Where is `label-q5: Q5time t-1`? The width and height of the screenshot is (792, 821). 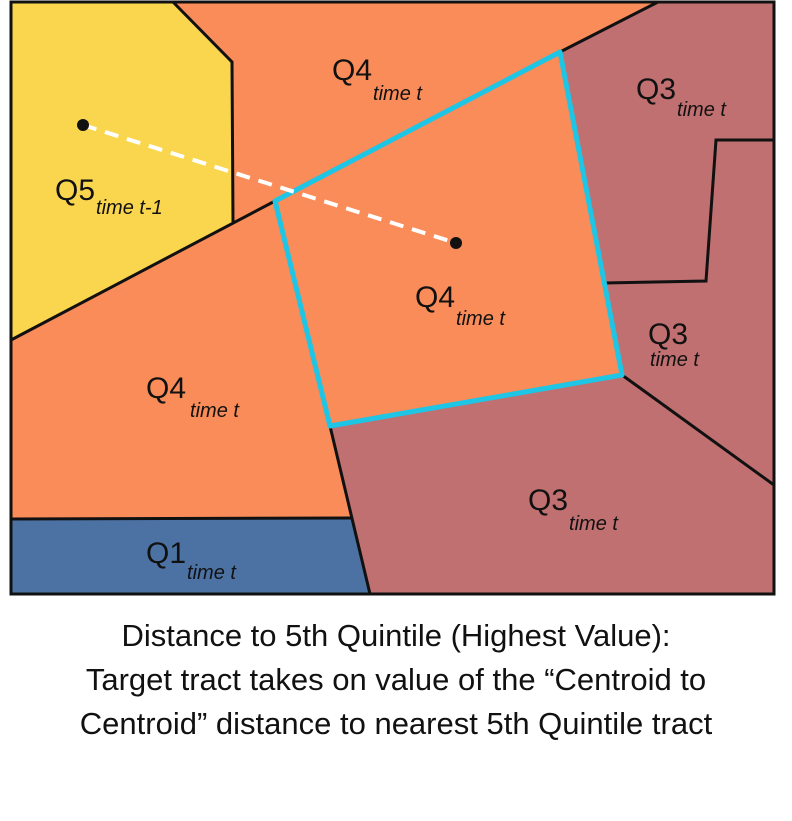
label-q5: Q5time t-1 is located at coordinates (109, 196).